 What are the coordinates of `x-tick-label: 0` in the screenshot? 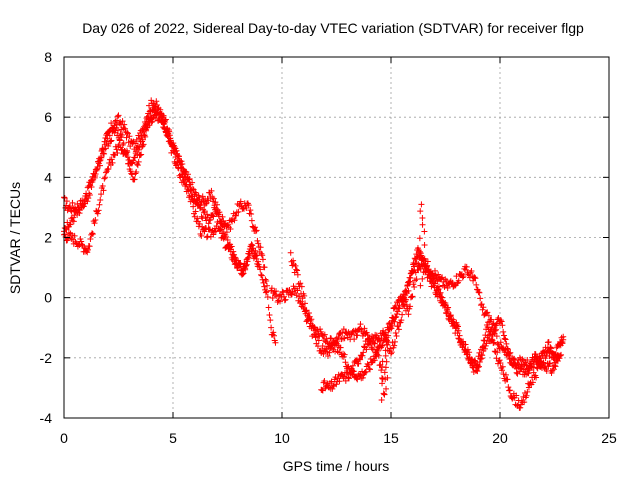 It's located at (64, 438).